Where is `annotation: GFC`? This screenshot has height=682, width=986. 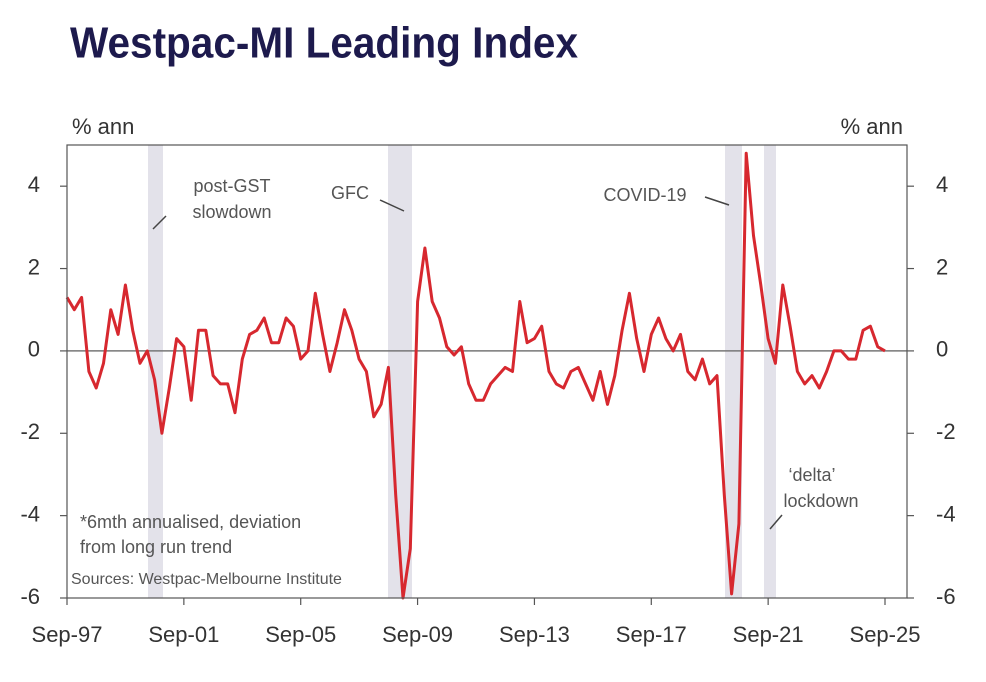
annotation: GFC is located at coordinates (350, 193).